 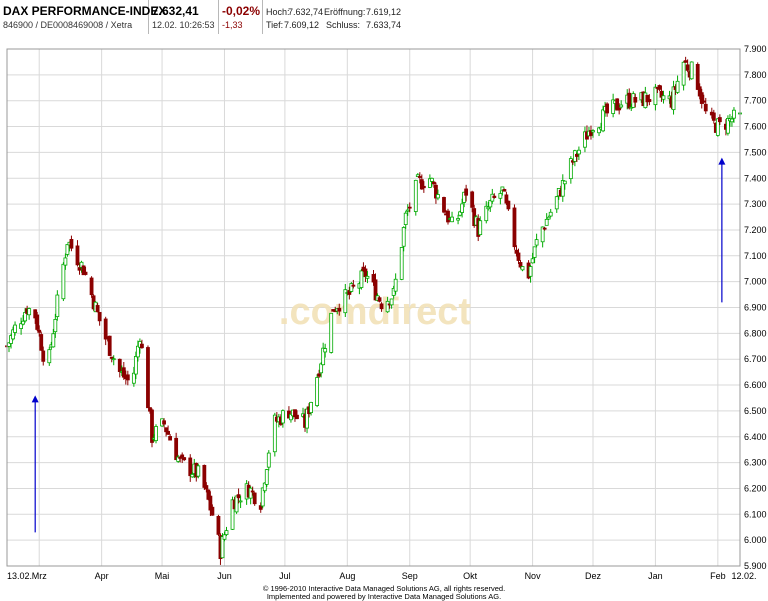 I want to click on x-tick-label: 12.02., so click(x=743, y=576).